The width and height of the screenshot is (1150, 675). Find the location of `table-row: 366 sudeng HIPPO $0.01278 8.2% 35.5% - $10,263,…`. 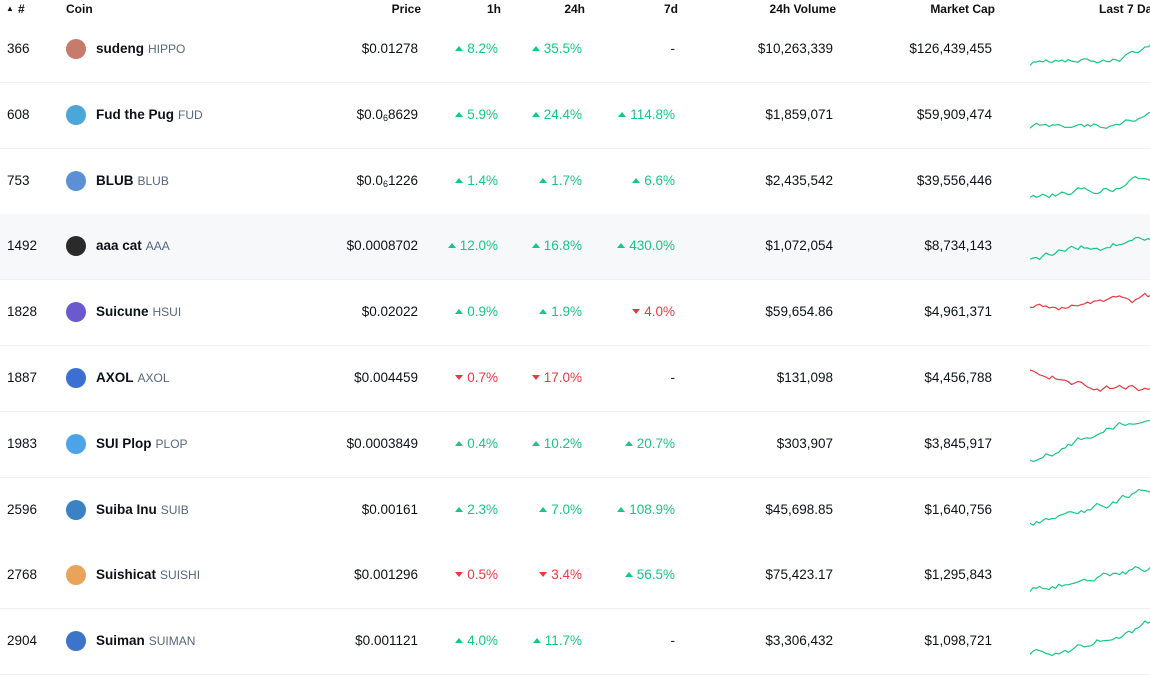

table-row: 366 sudeng HIPPO $0.01278 8.2% 35.5% - $10,263,… is located at coordinates (575, 50).